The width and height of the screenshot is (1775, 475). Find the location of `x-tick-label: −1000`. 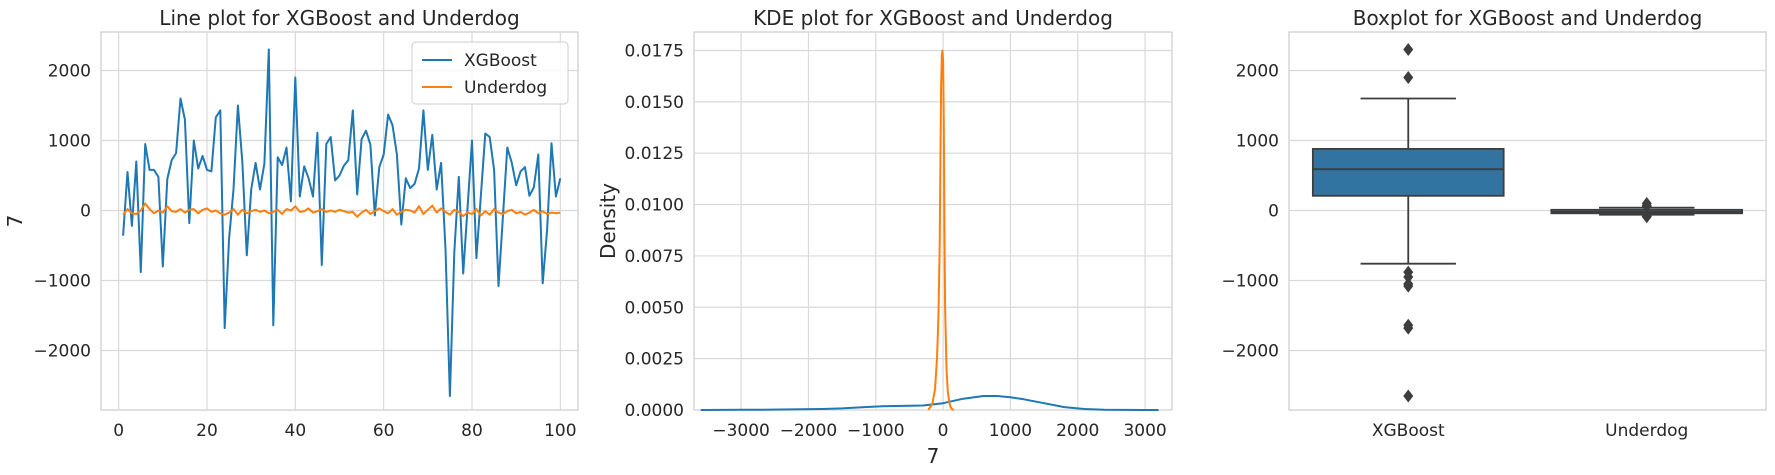

x-tick-label: −1000 is located at coordinates (876, 431).